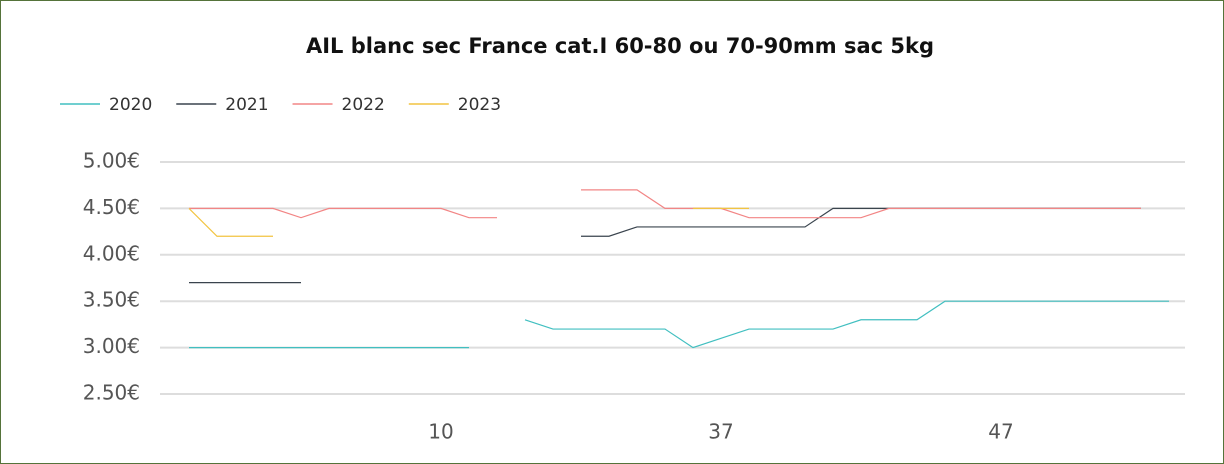 The width and height of the screenshot is (1224, 464). Describe the element at coordinates (111, 253) in the screenshot. I see `y-tick-label: 4.00€` at that location.